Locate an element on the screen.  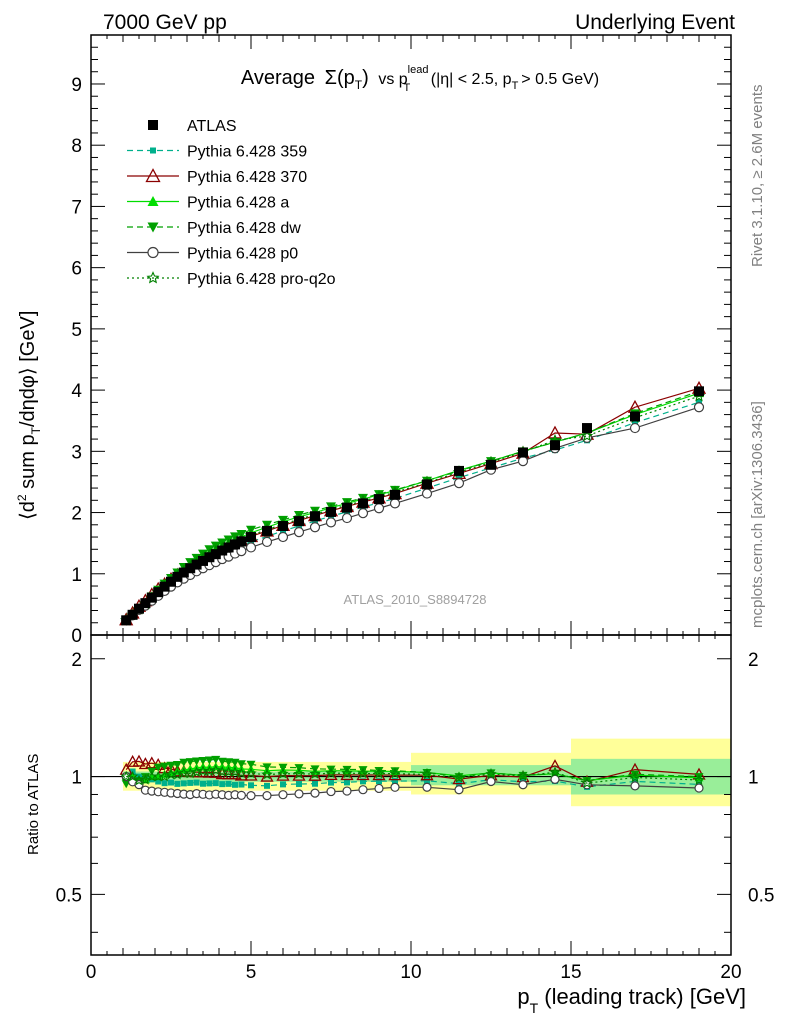
title-cut-pt: > 0.5 GeV) is located at coordinates (560, 79).